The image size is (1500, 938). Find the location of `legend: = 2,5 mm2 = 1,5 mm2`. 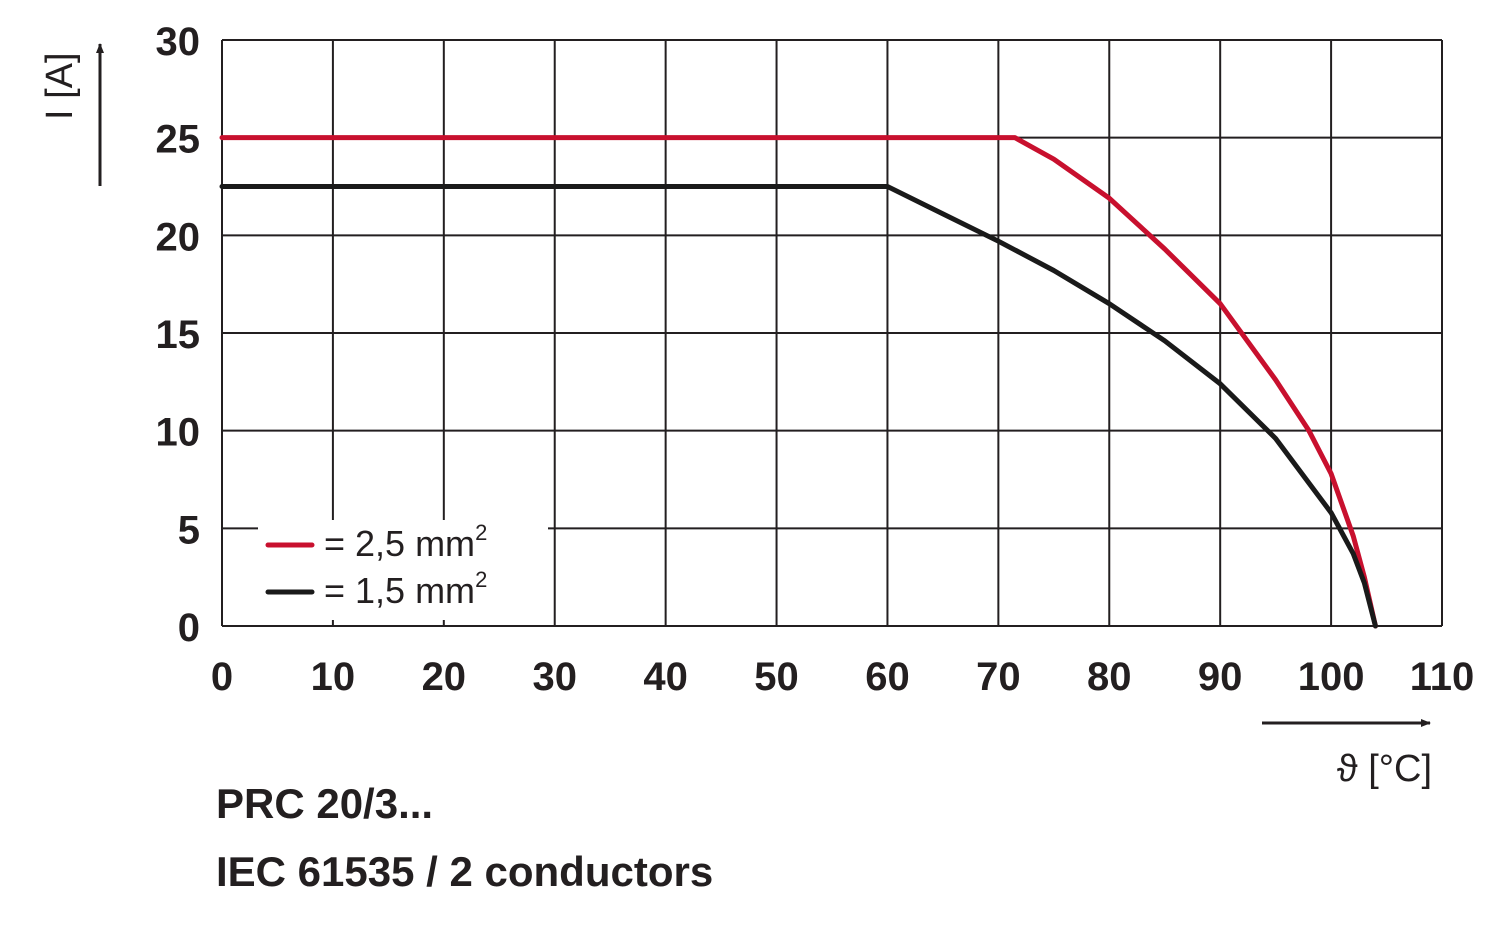

legend: = 2,5 mm2 = 1,5 mm2 is located at coordinates (403, 570).